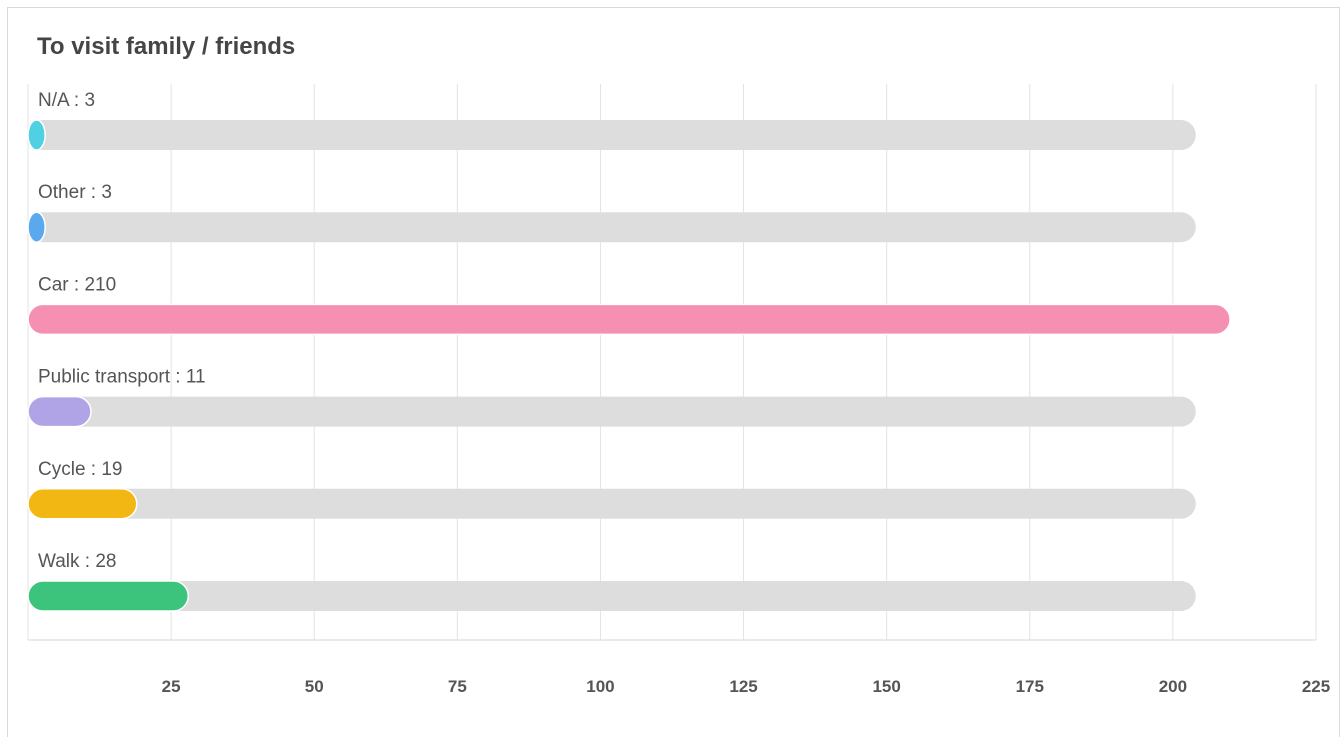 The width and height of the screenshot is (1342, 737). Describe the element at coordinates (679, 667) in the screenshot. I see `x-axis: 25 50 75 100 125 150 175 200 225` at that location.